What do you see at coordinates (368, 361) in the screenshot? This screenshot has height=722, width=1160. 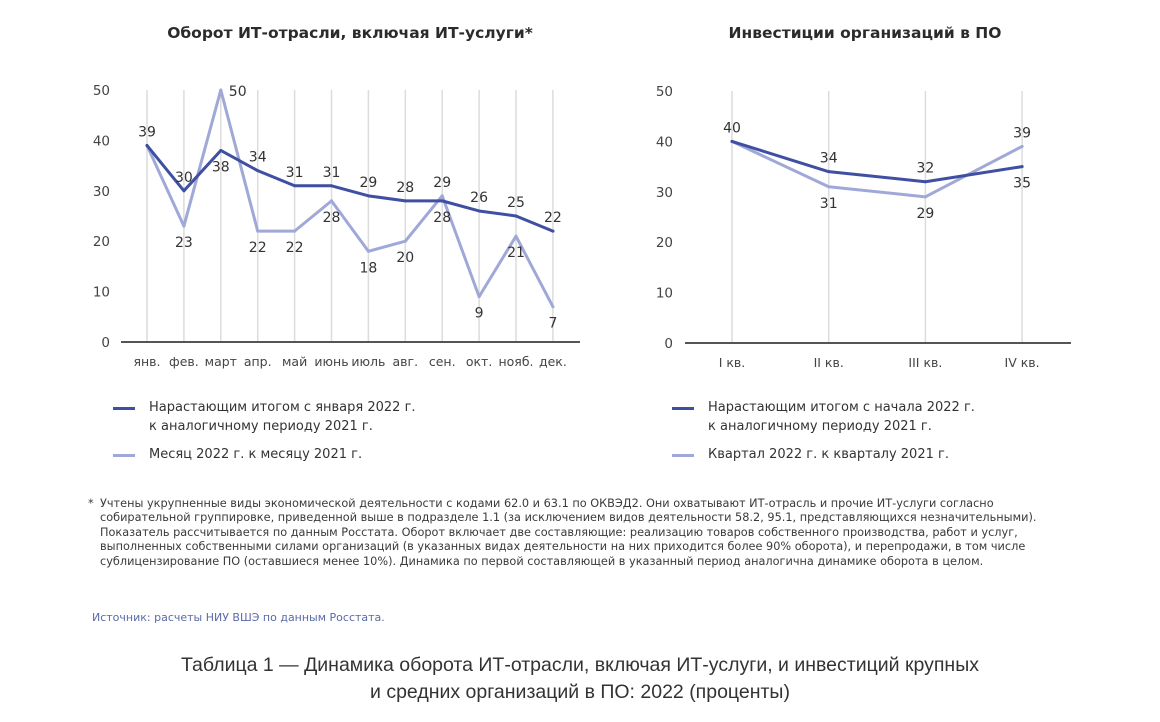 I see `x-tick-label: июль` at bounding box center [368, 361].